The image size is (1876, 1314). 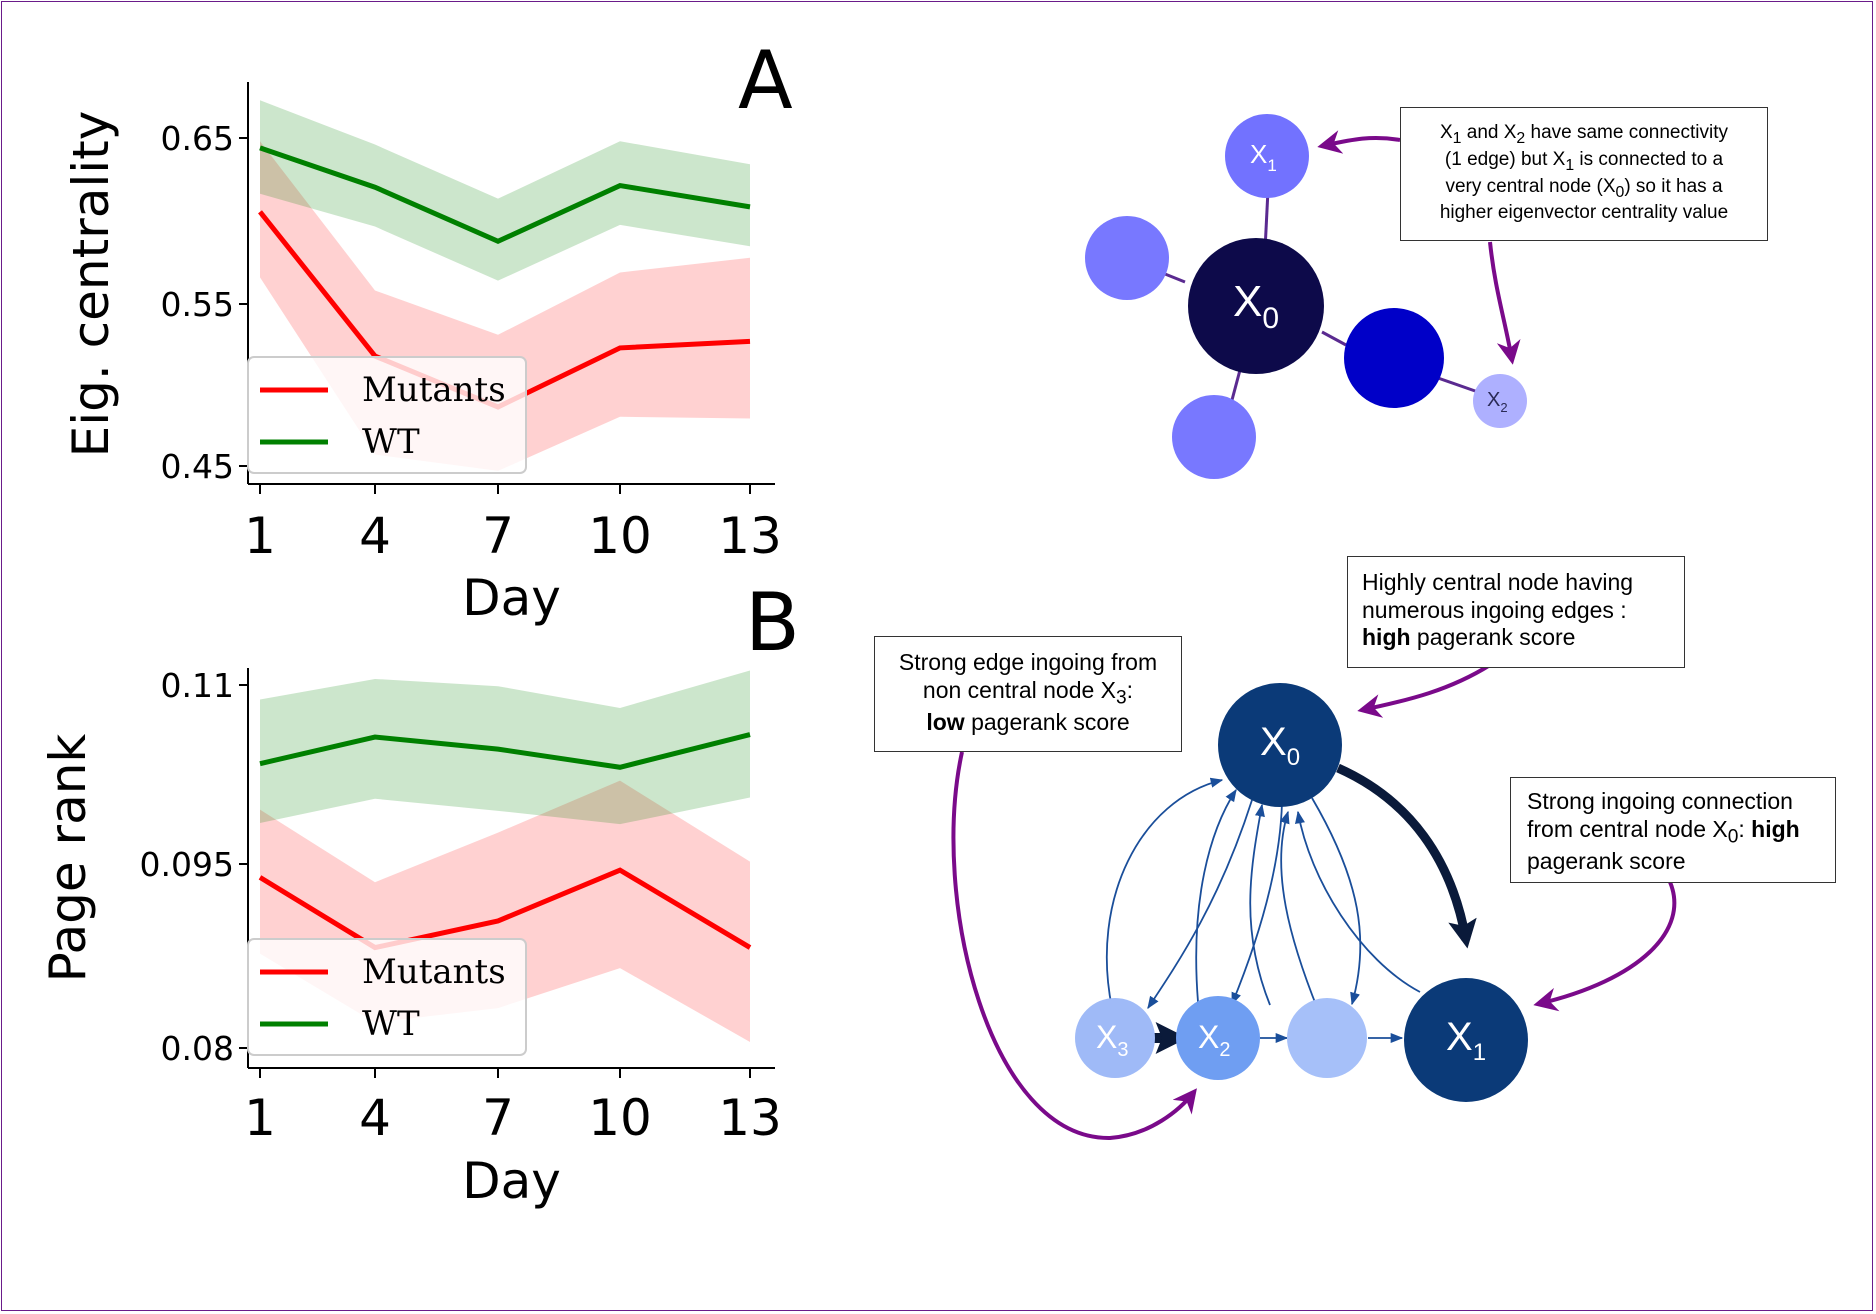 I want to click on node-x2-label: X2, so click(x=1497, y=402).